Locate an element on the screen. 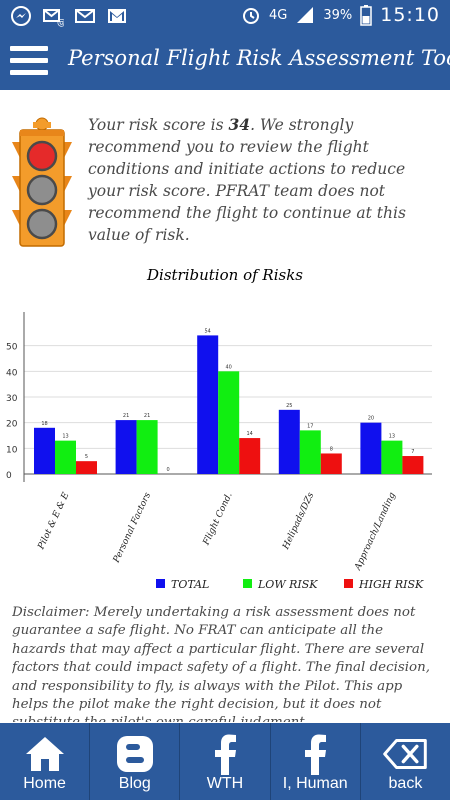 The width and height of the screenshot is (450, 800). network-type: 4G is located at coordinates (278, 15).